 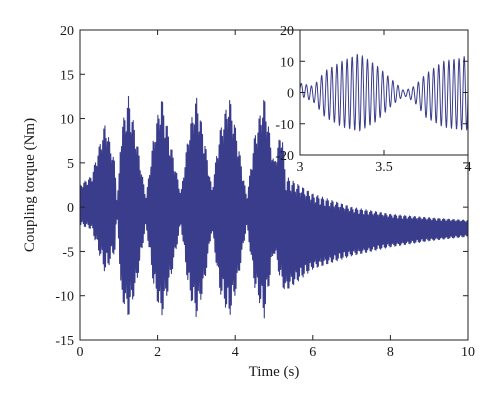 What do you see at coordinates (30, 185) in the screenshot?
I see `main-y-axis-label: Coupling torque (Nm)` at bounding box center [30, 185].